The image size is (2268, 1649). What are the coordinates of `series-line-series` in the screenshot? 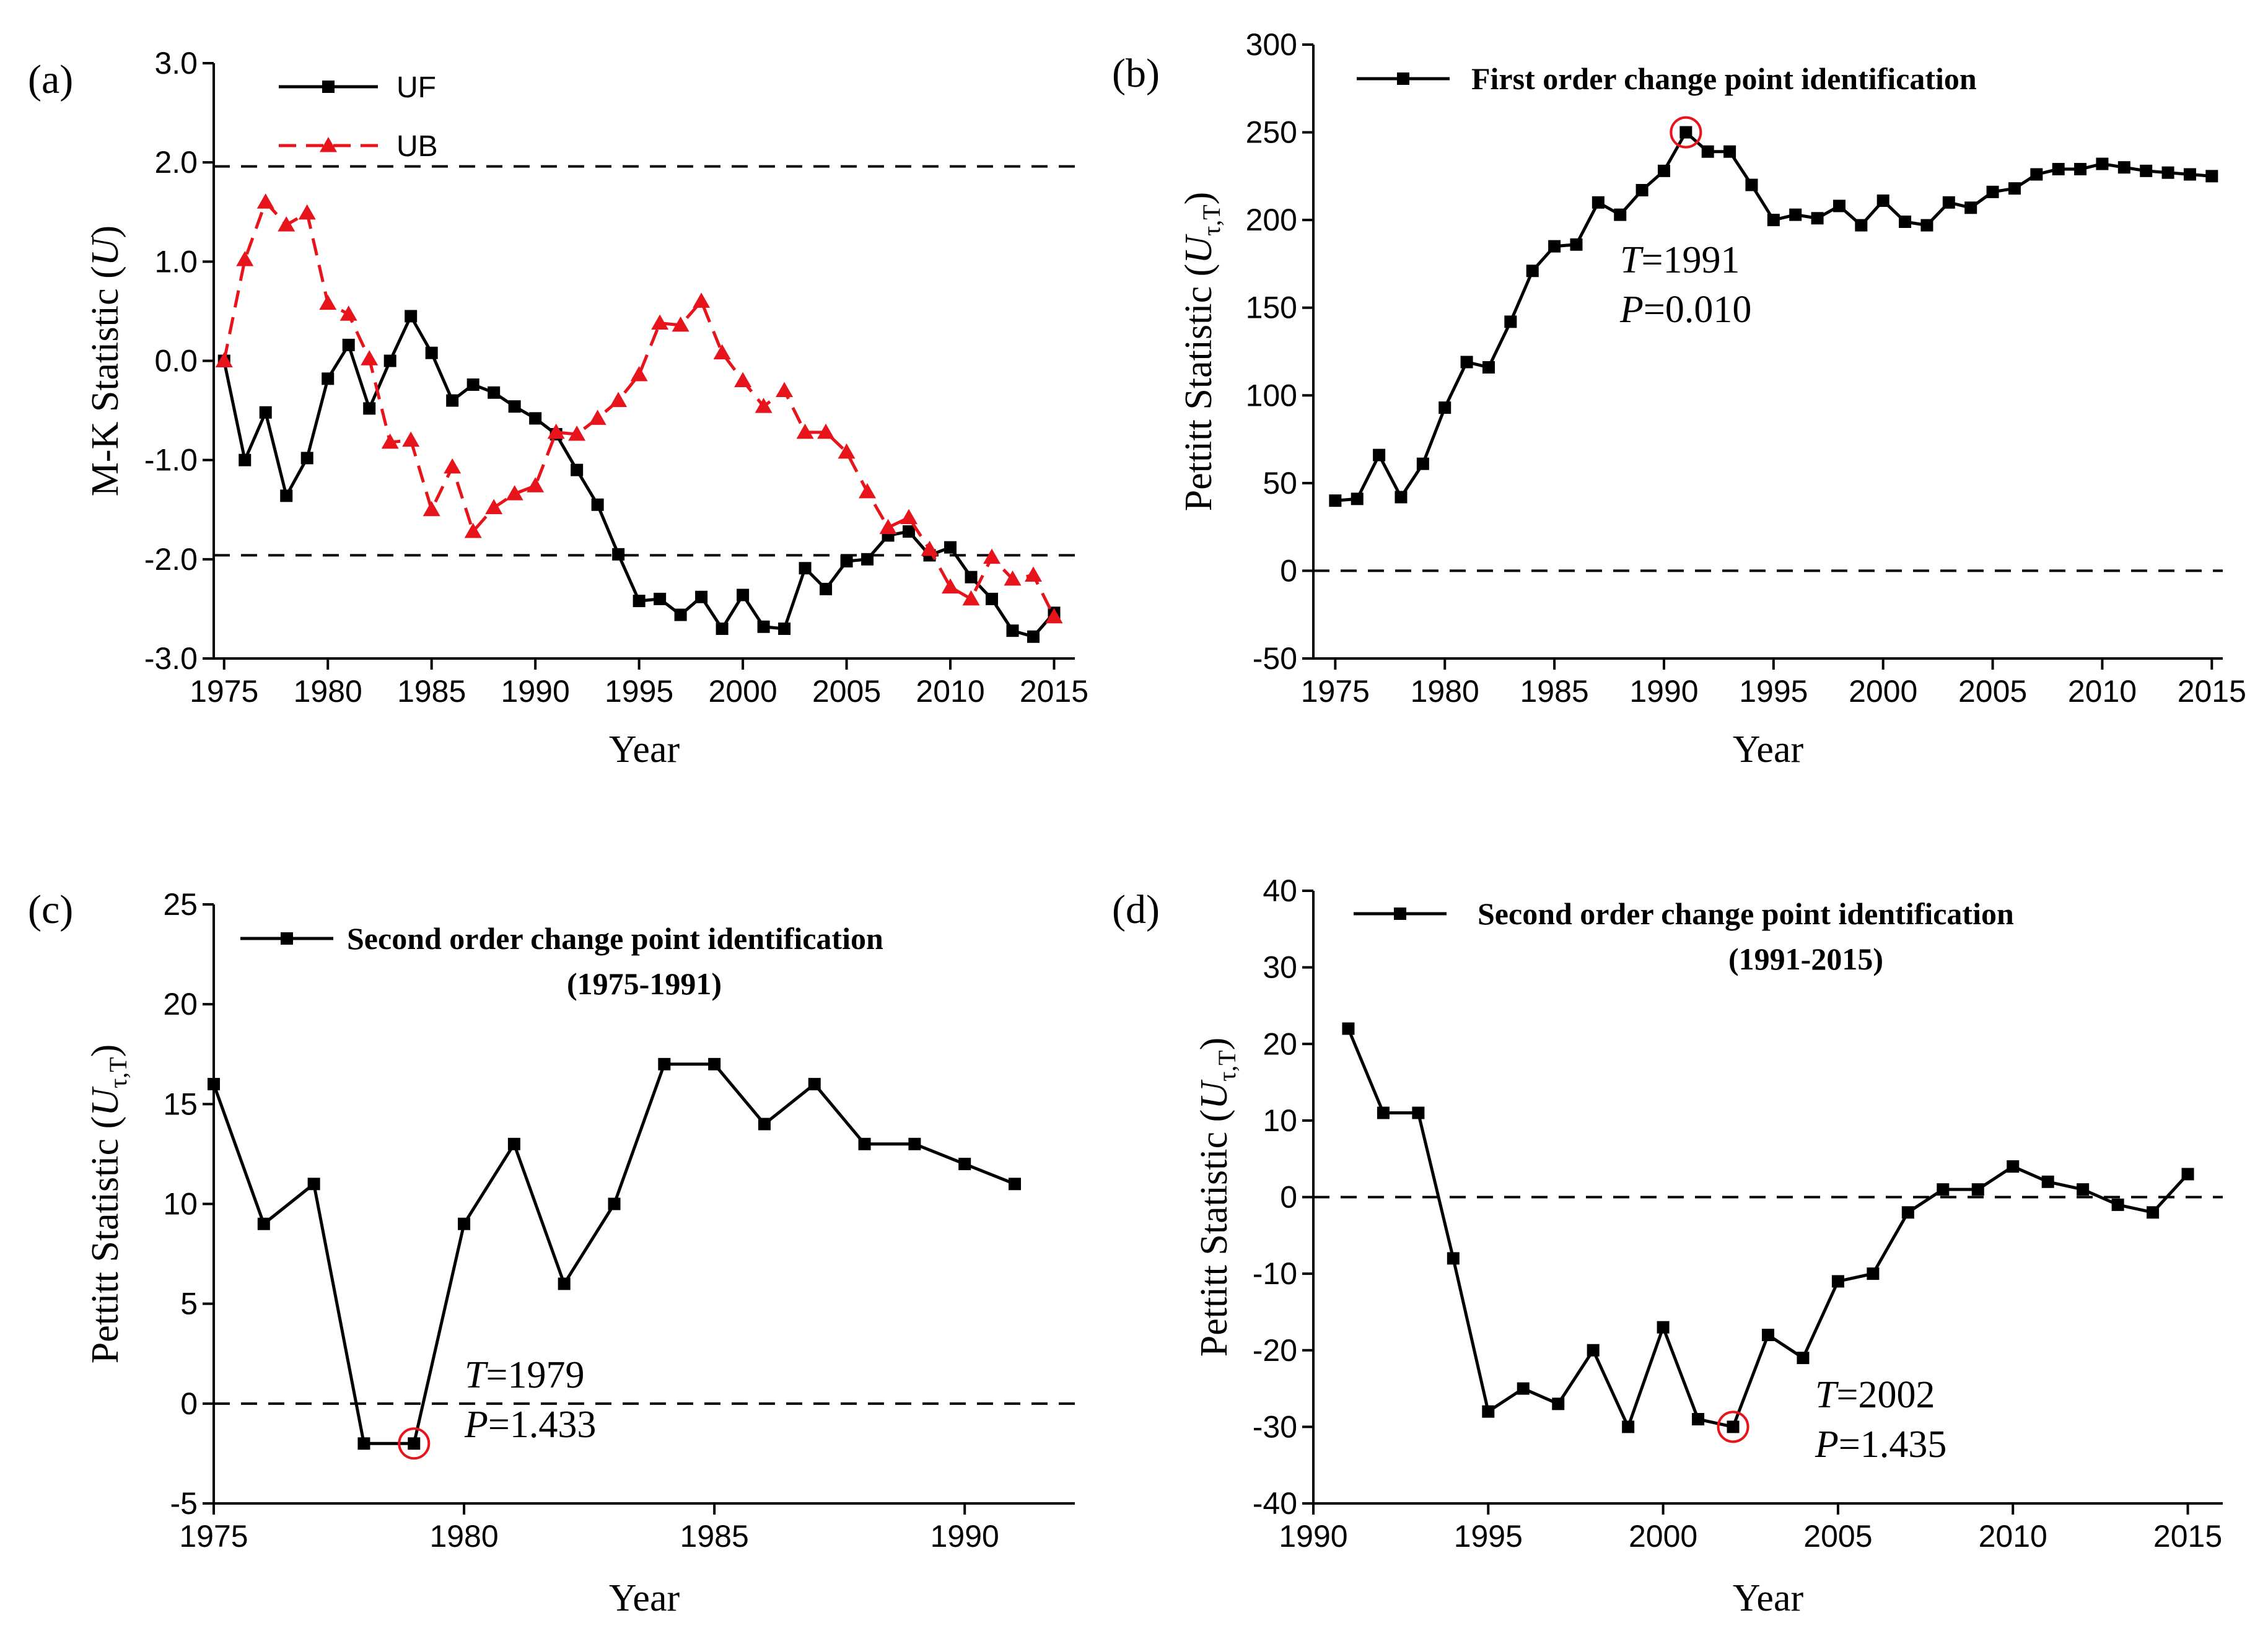 It's located at (1768, 1228).